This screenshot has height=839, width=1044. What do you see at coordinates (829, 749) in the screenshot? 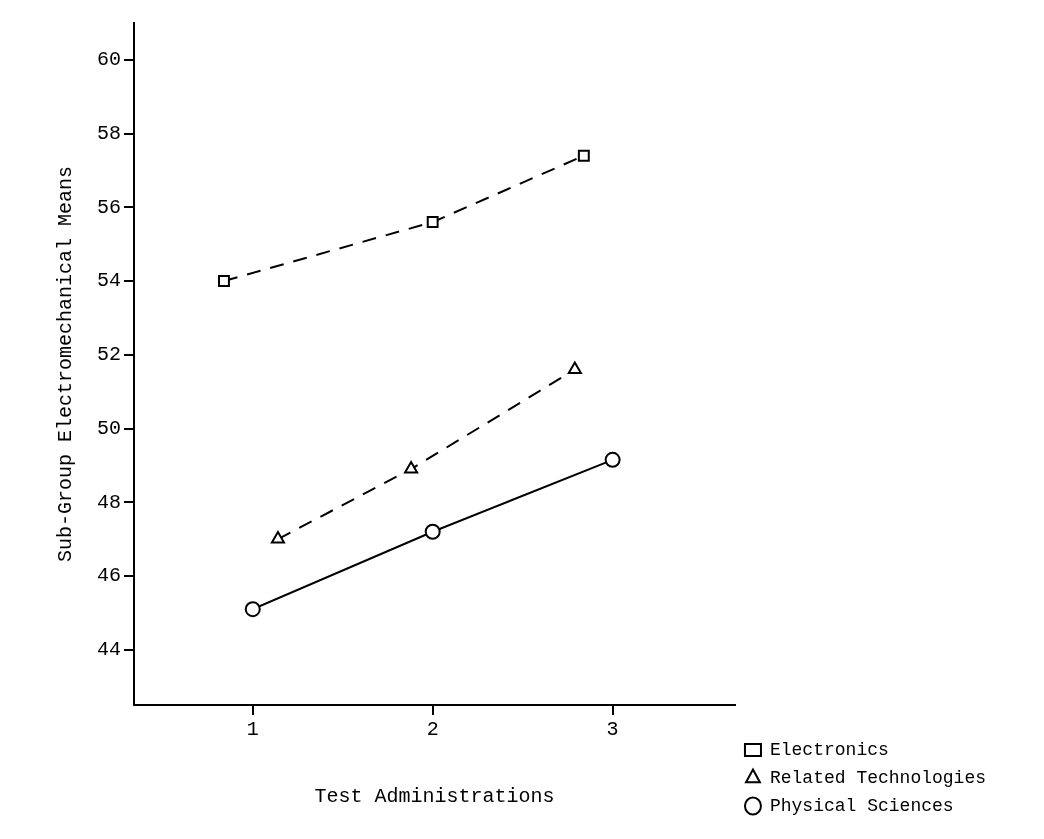
I see `legend-label: Electronics` at bounding box center [829, 749].